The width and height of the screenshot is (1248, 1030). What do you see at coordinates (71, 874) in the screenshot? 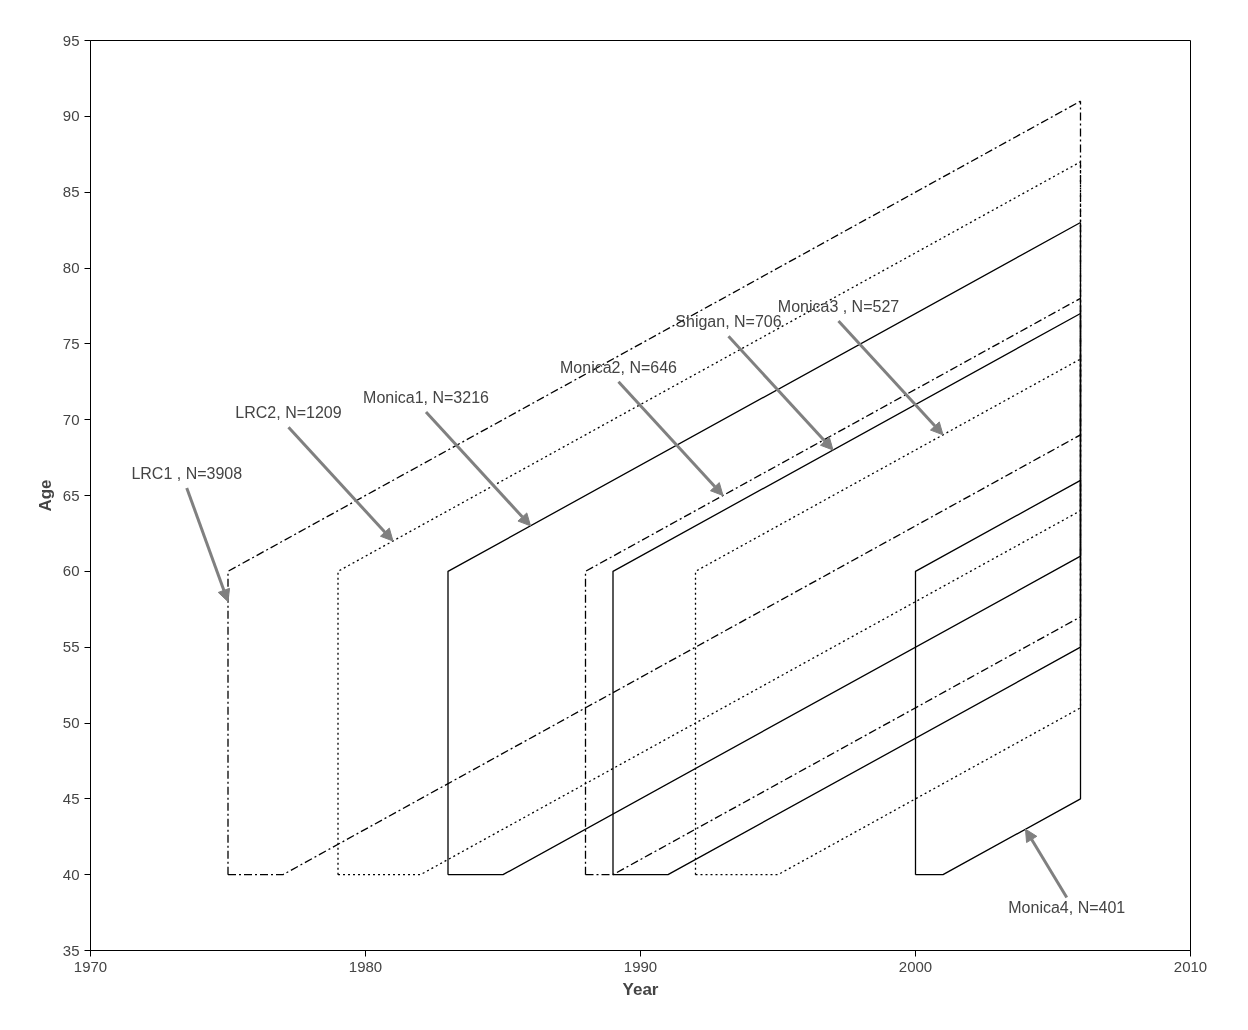
I see `y-tick-label: 40` at bounding box center [71, 874].